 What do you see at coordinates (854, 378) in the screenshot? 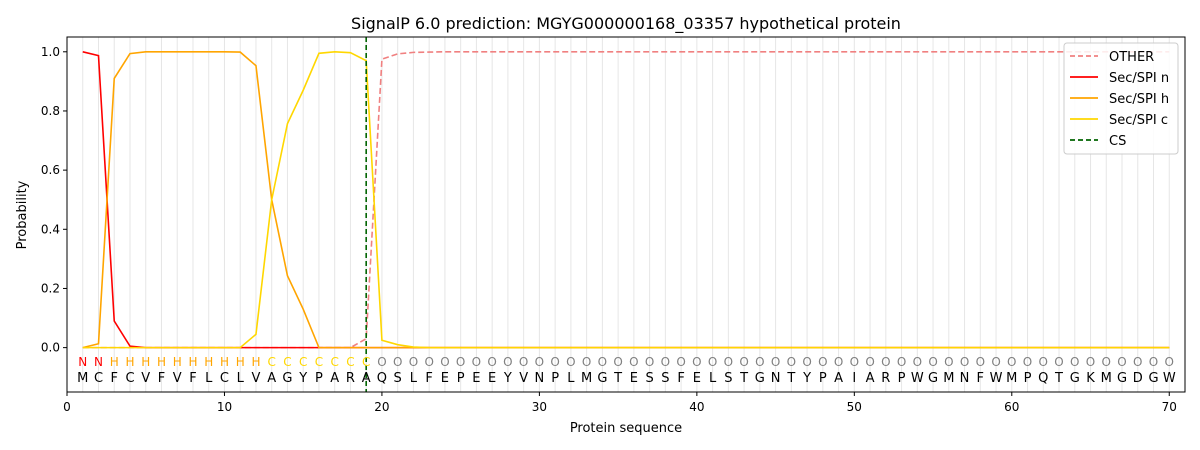
I see `amino-acid: I` at bounding box center [854, 378].